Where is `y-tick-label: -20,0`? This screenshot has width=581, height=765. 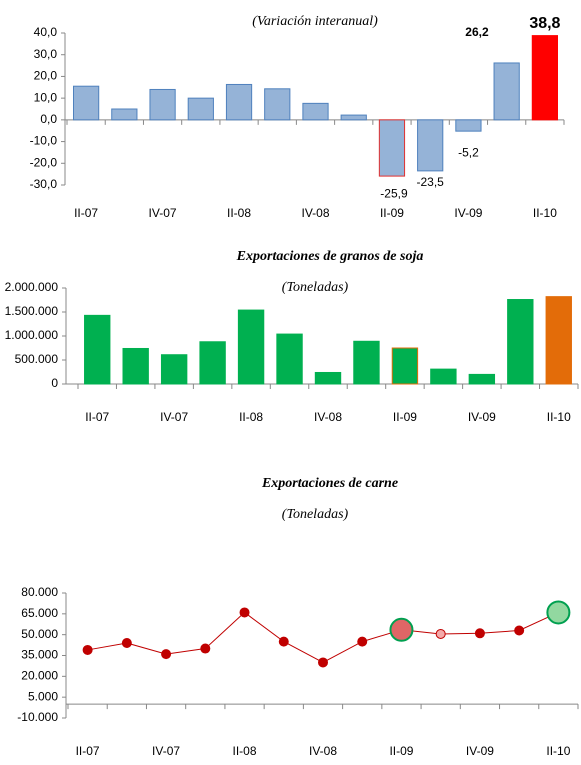
y-tick-label: -20,0 is located at coordinates (44, 162).